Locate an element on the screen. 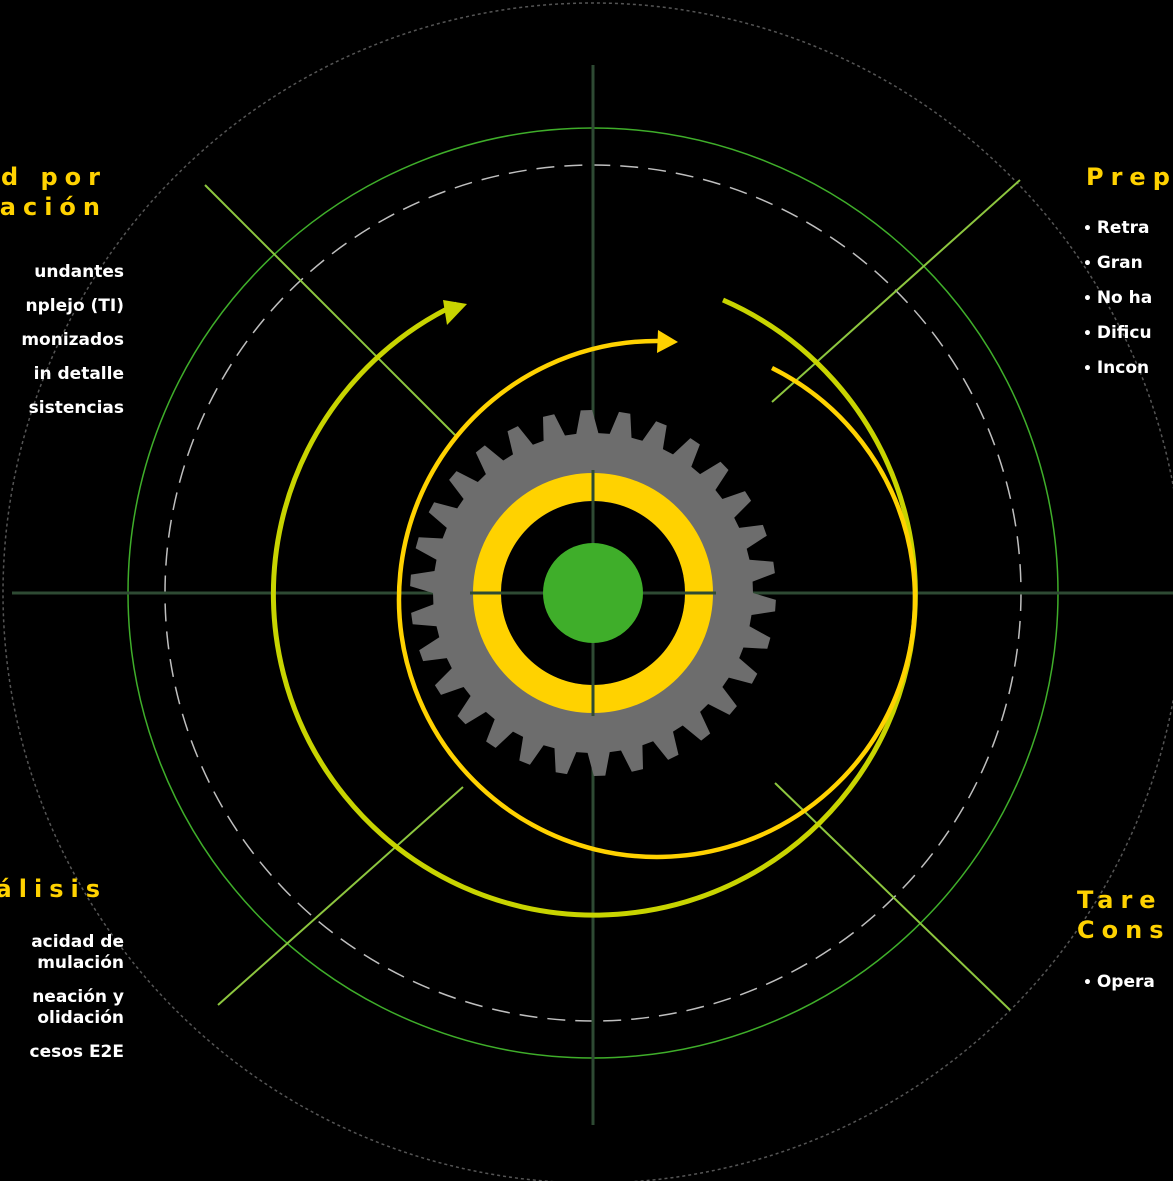 This screenshot has width=1173, height=1181. heading-line: álisis is located at coordinates (53, 889).